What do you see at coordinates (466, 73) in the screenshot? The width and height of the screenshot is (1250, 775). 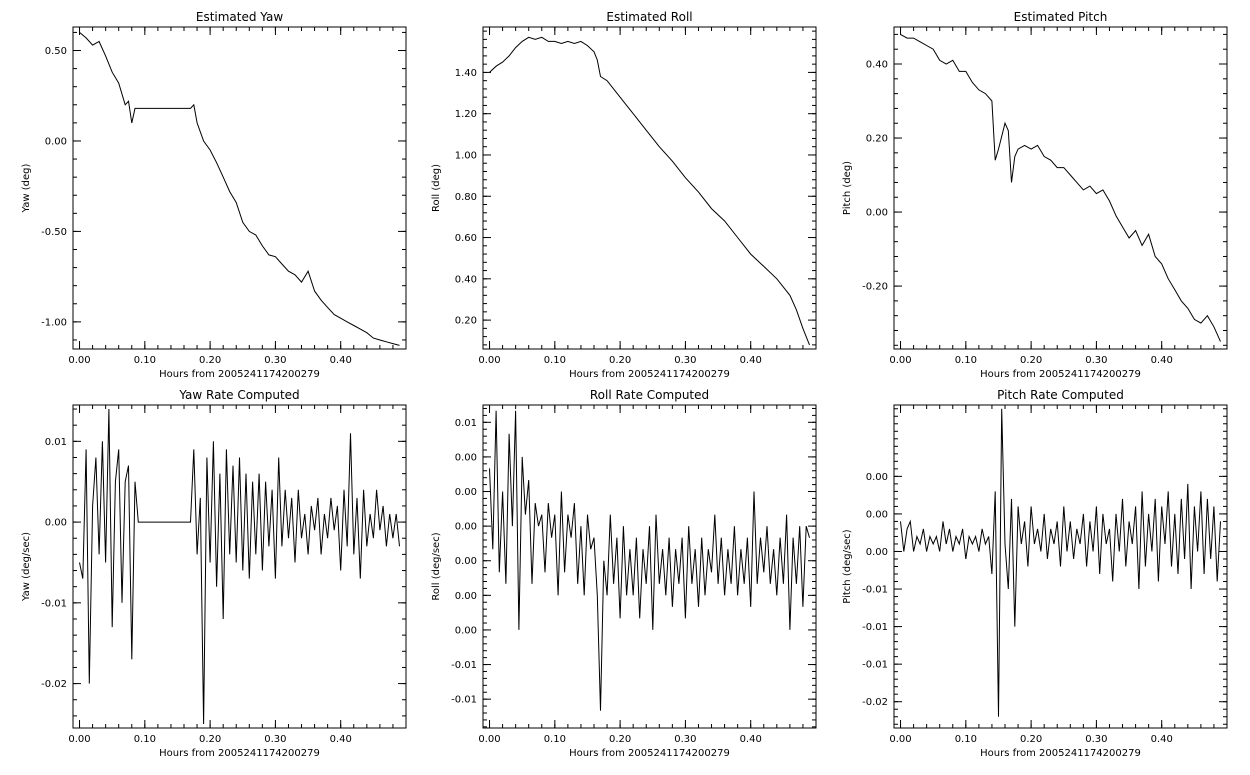 I see `y-tick-label: 1.40` at bounding box center [466, 73].